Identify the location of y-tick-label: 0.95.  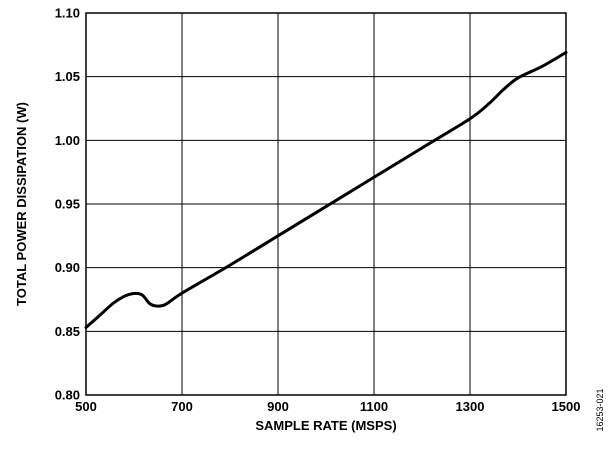
(67, 204).